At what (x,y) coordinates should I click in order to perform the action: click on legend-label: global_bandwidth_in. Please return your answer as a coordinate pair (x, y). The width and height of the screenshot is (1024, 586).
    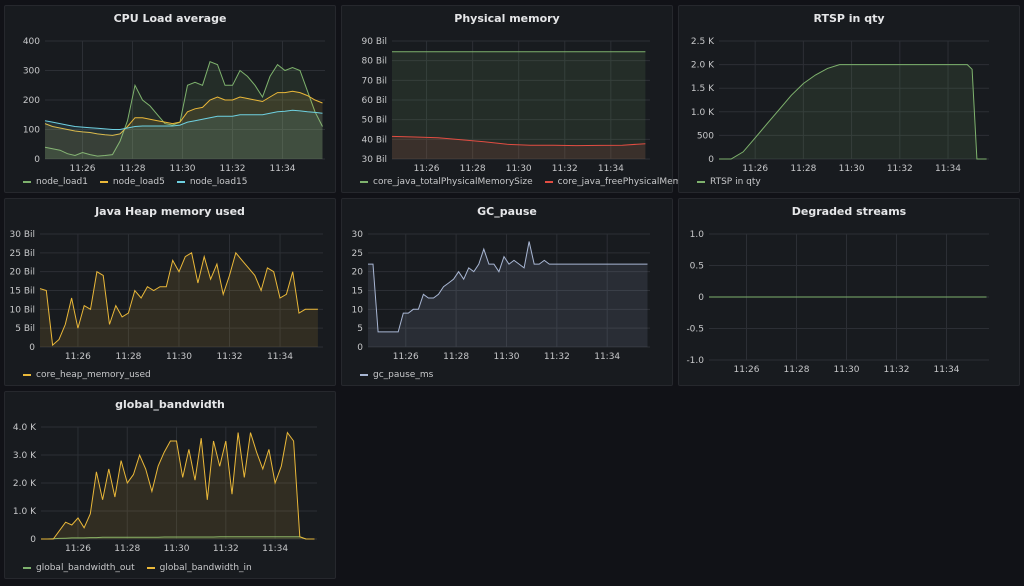
    Looking at the image, I should click on (205, 568).